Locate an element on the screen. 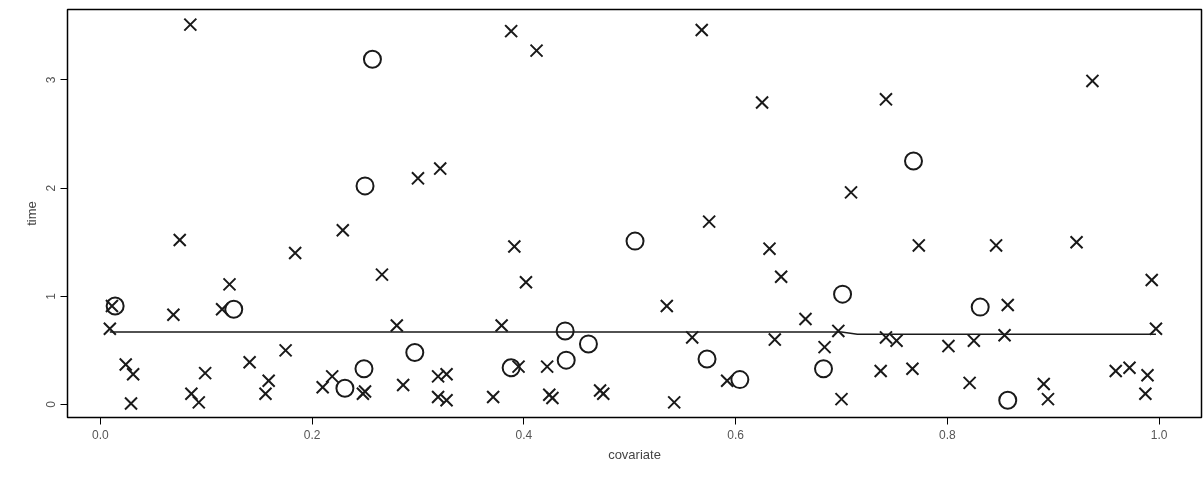 This screenshot has width=1203, height=483. y-tick-label: 2 is located at coordinates (51, 188).